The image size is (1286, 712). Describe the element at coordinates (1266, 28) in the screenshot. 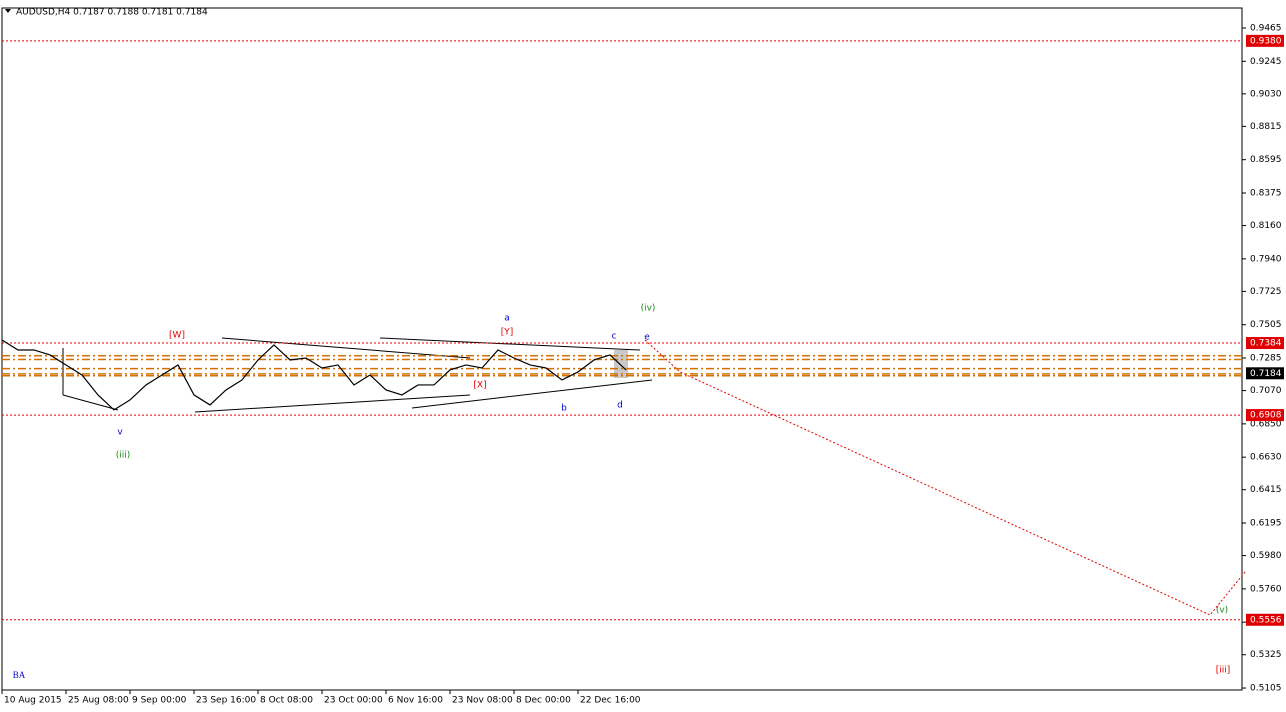

I see `y-tick-label: 0.9465` at that location.